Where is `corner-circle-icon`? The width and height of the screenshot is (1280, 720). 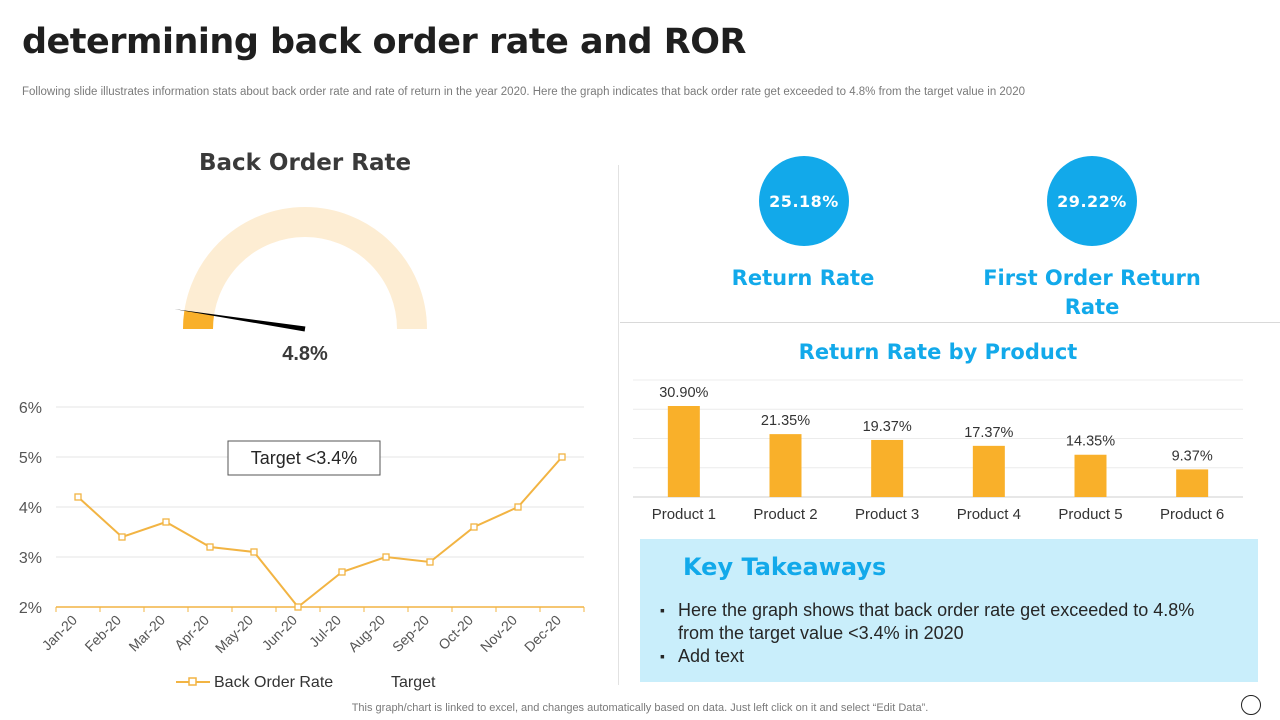 corner-circle-icon is located at coordinates (1251, 705).